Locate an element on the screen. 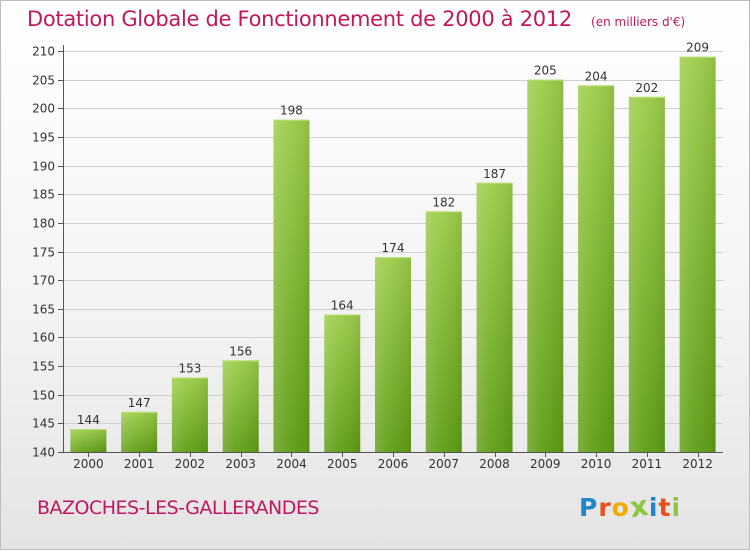 The width and height of the screenshot is (750, 551). x-tick-label: 2003 is located at coordinates (240, 464).